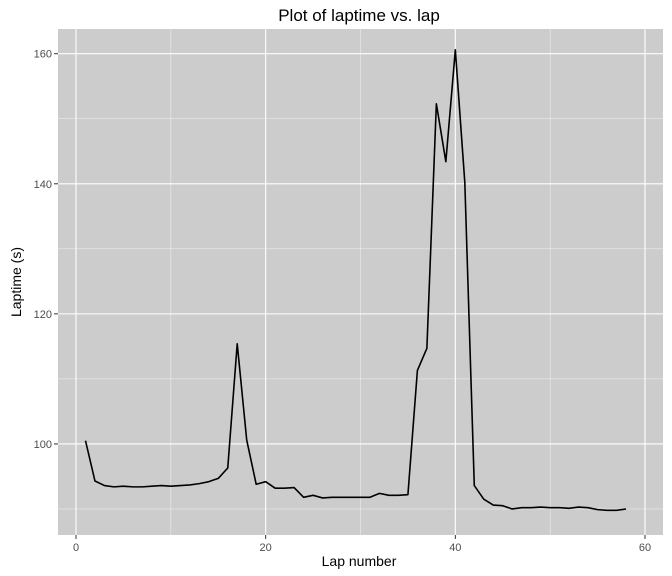 Image resolution: width=672 pixels, height=576 pixels. What do you see at coordinates (43, 55) in the screenshot?
I see `y-tick-label: 160` at bounding box center [43, 55].